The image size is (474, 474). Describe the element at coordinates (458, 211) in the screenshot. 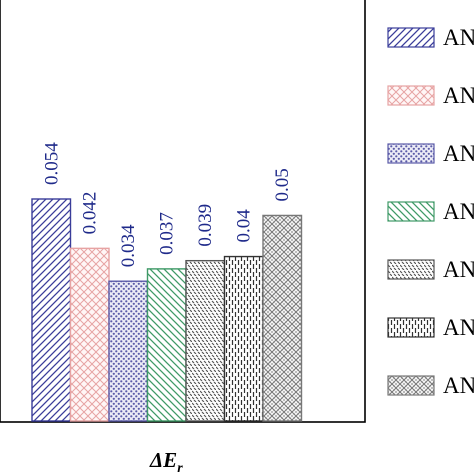

I see `legend-label-4: AN` at that location.